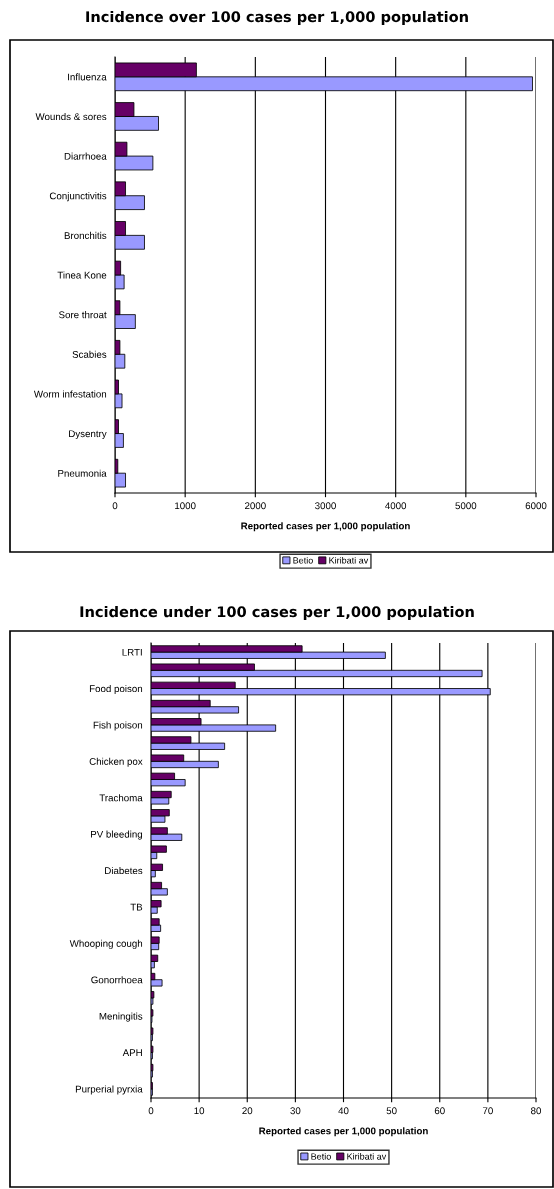 This screenshot has width=554, height=1189. What do you see at coordinates (121, 1017) in the screenshot?
I see `y-tick-label: Meningitis` at bounding box center [121, 1017].